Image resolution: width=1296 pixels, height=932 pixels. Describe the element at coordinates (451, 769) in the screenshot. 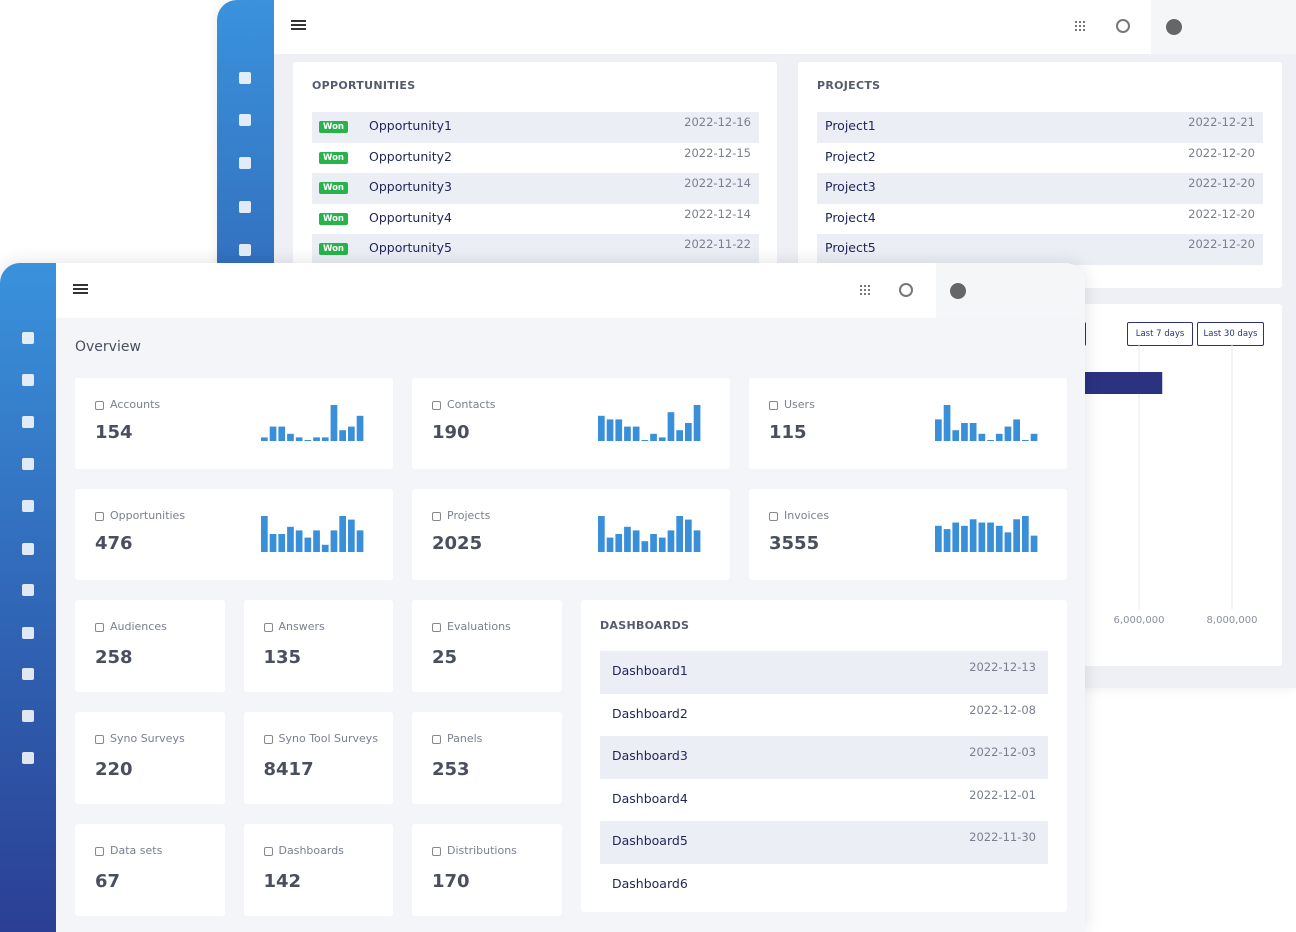

I see `stat-value: 253` at that location.